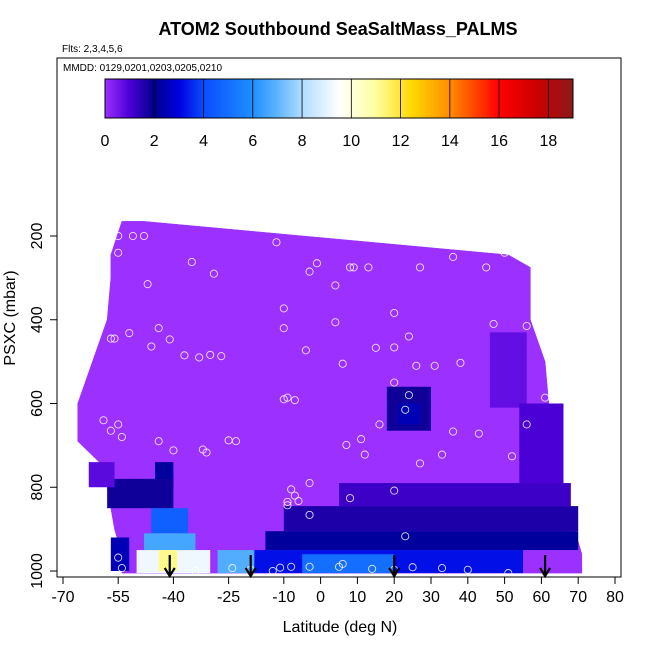 The height and width of the screenshot is (650, 650). What do you see at coordinates (468, 597) in the screenshot?
I see `x-tick-label: 40` at bounding box center [468, 597].